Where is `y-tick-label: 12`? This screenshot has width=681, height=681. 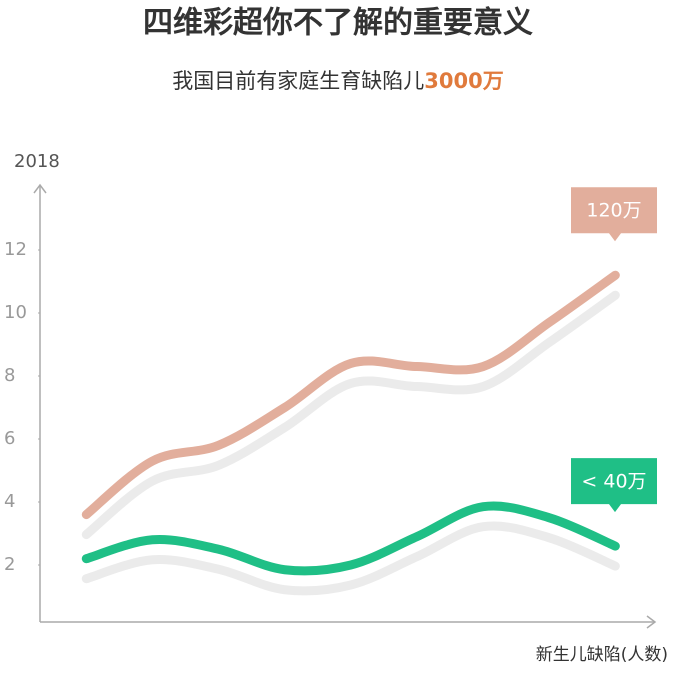
y-tick-label: 12 is located at coordinates (15, 249).